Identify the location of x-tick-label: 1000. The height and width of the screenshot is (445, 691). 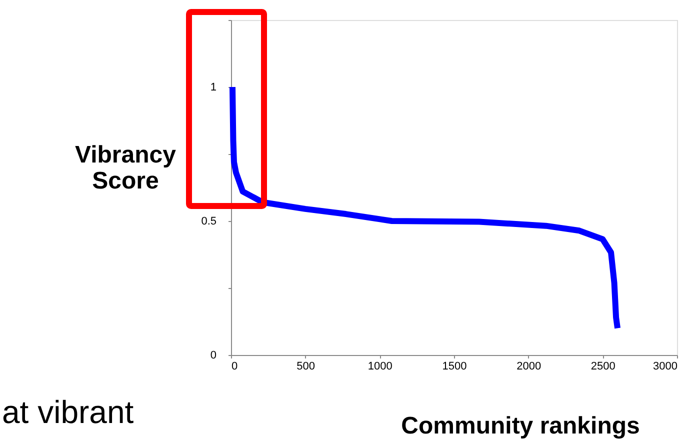
(380, 366).